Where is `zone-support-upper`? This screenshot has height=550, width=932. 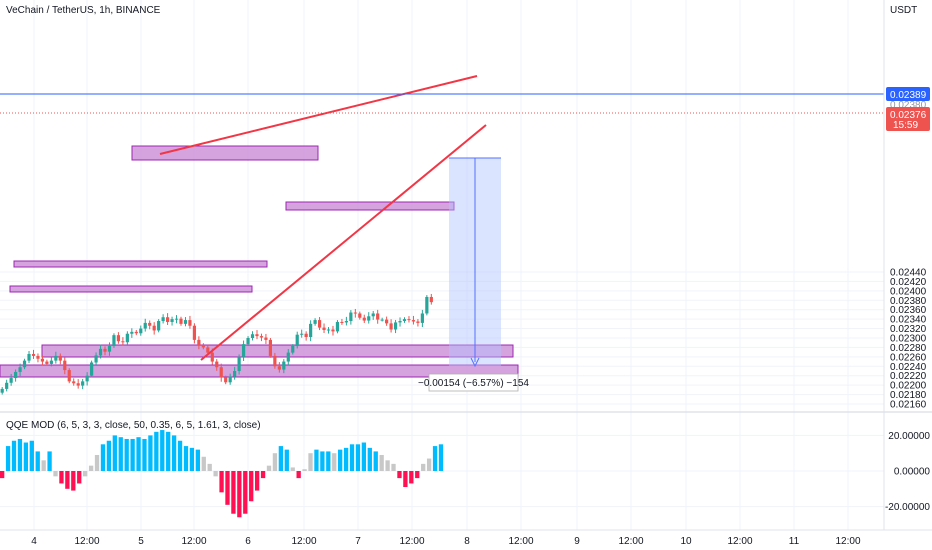 zone-support-upper is located at coordinates (277, 351).